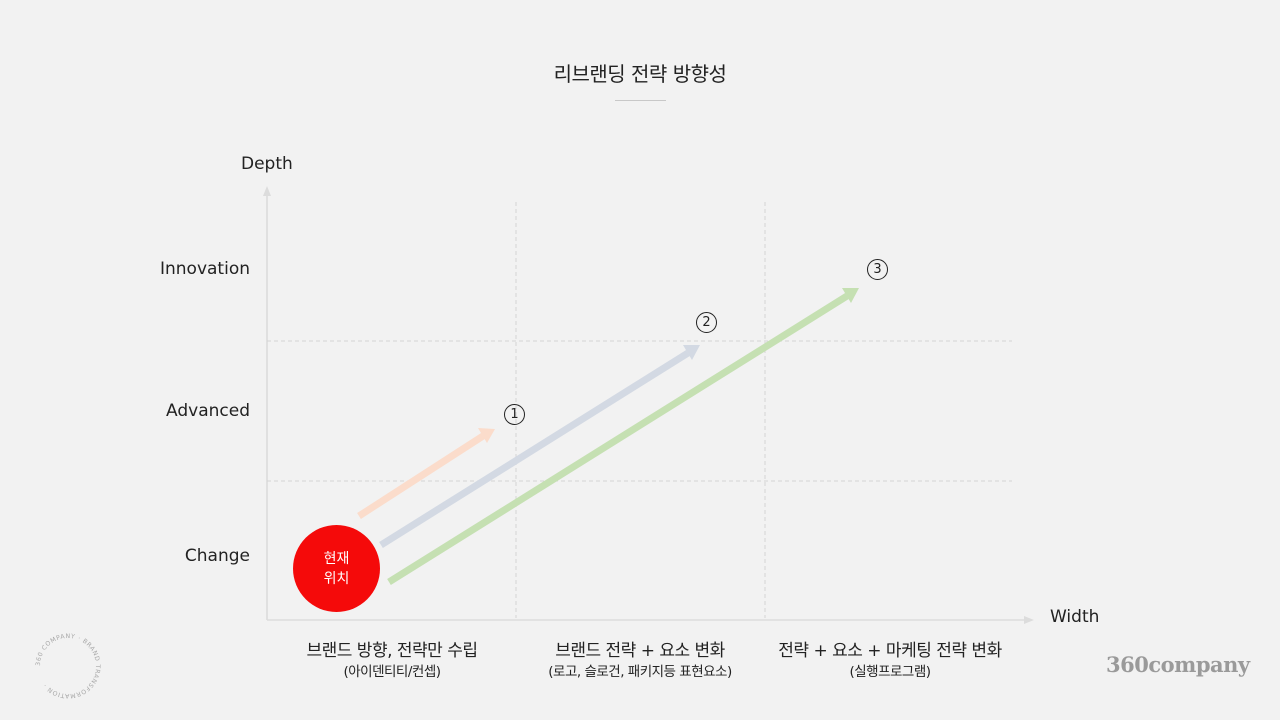 The width and height of the screenshot is (1280, 720). Describe the element at coordinates (204, 269) in the screenshot. I see `y-level-innovation: Innovation` at that location.